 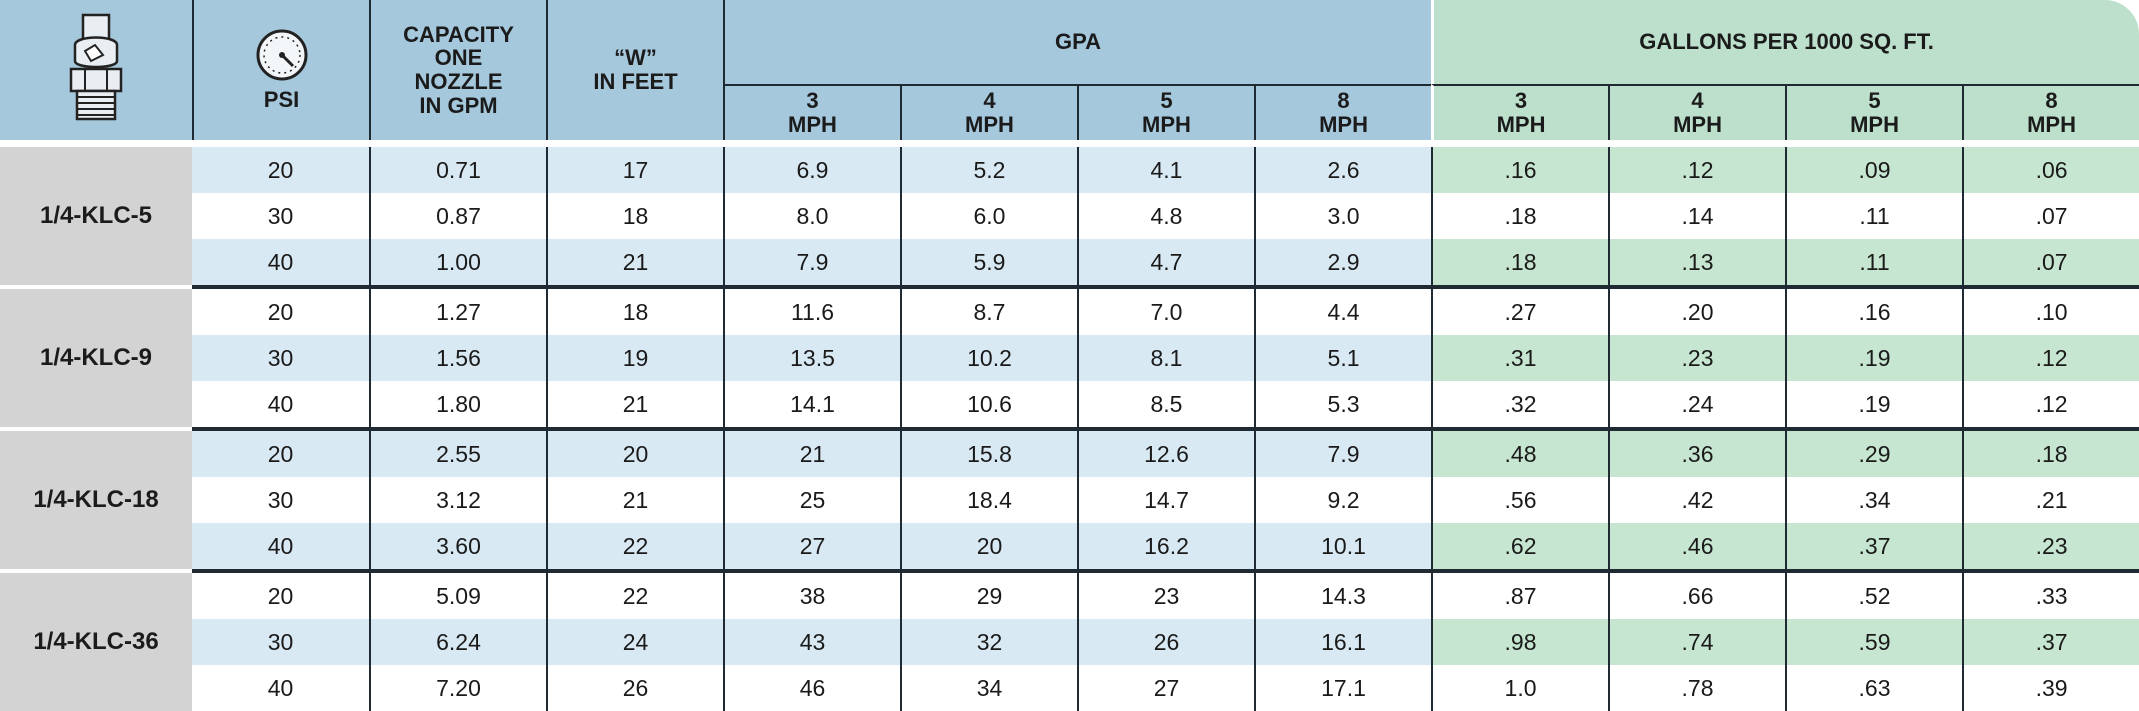 What do you see at coordinates (1165, 500) in the screenshot?
I see `gpa-cell: 14.7` at bounding box center [1165, 500].